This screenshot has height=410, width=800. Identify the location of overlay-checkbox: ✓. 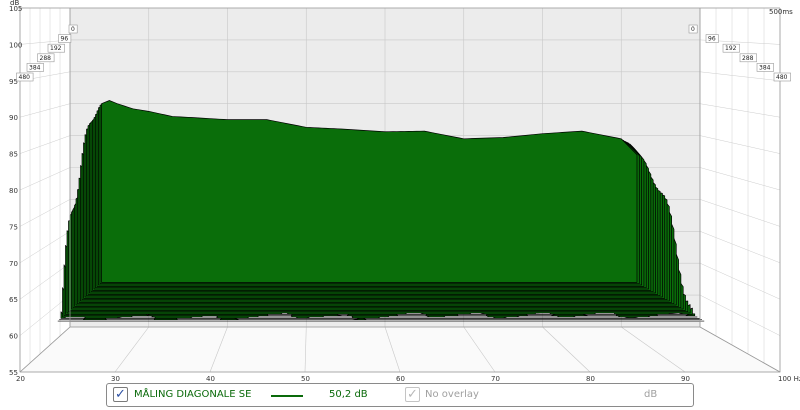
(412, 394).